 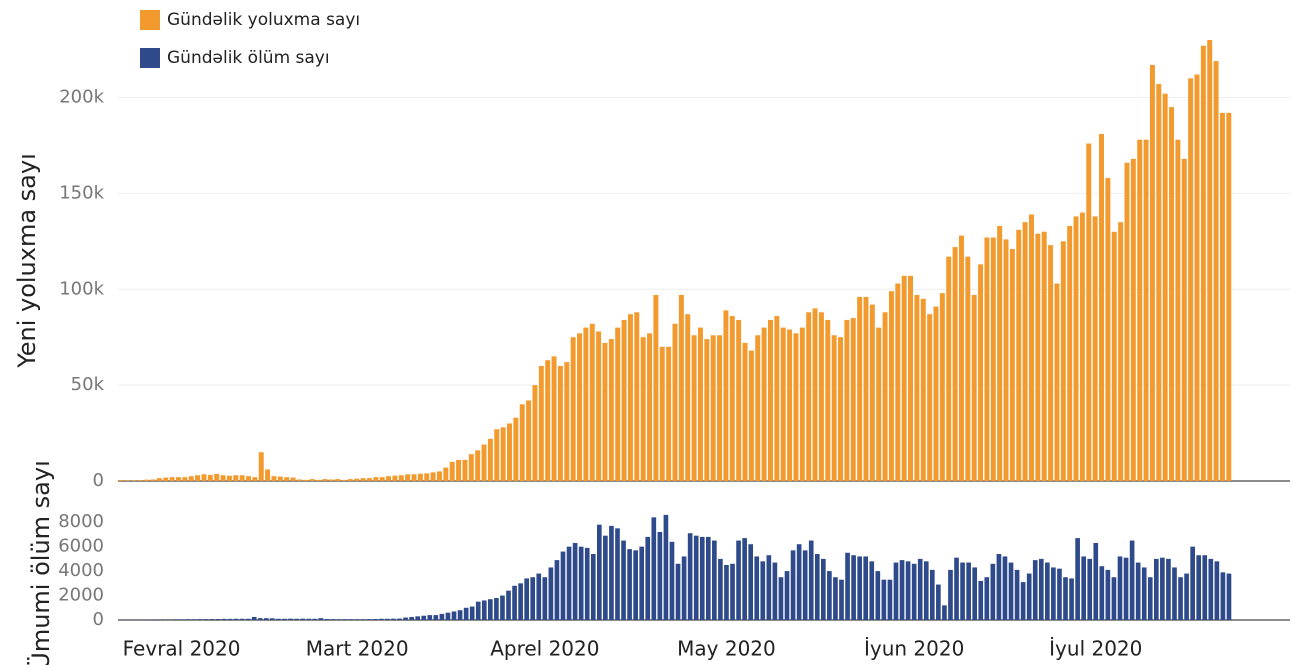 I want to click on y-tick-label: 150k, so click(x=81, y=192).